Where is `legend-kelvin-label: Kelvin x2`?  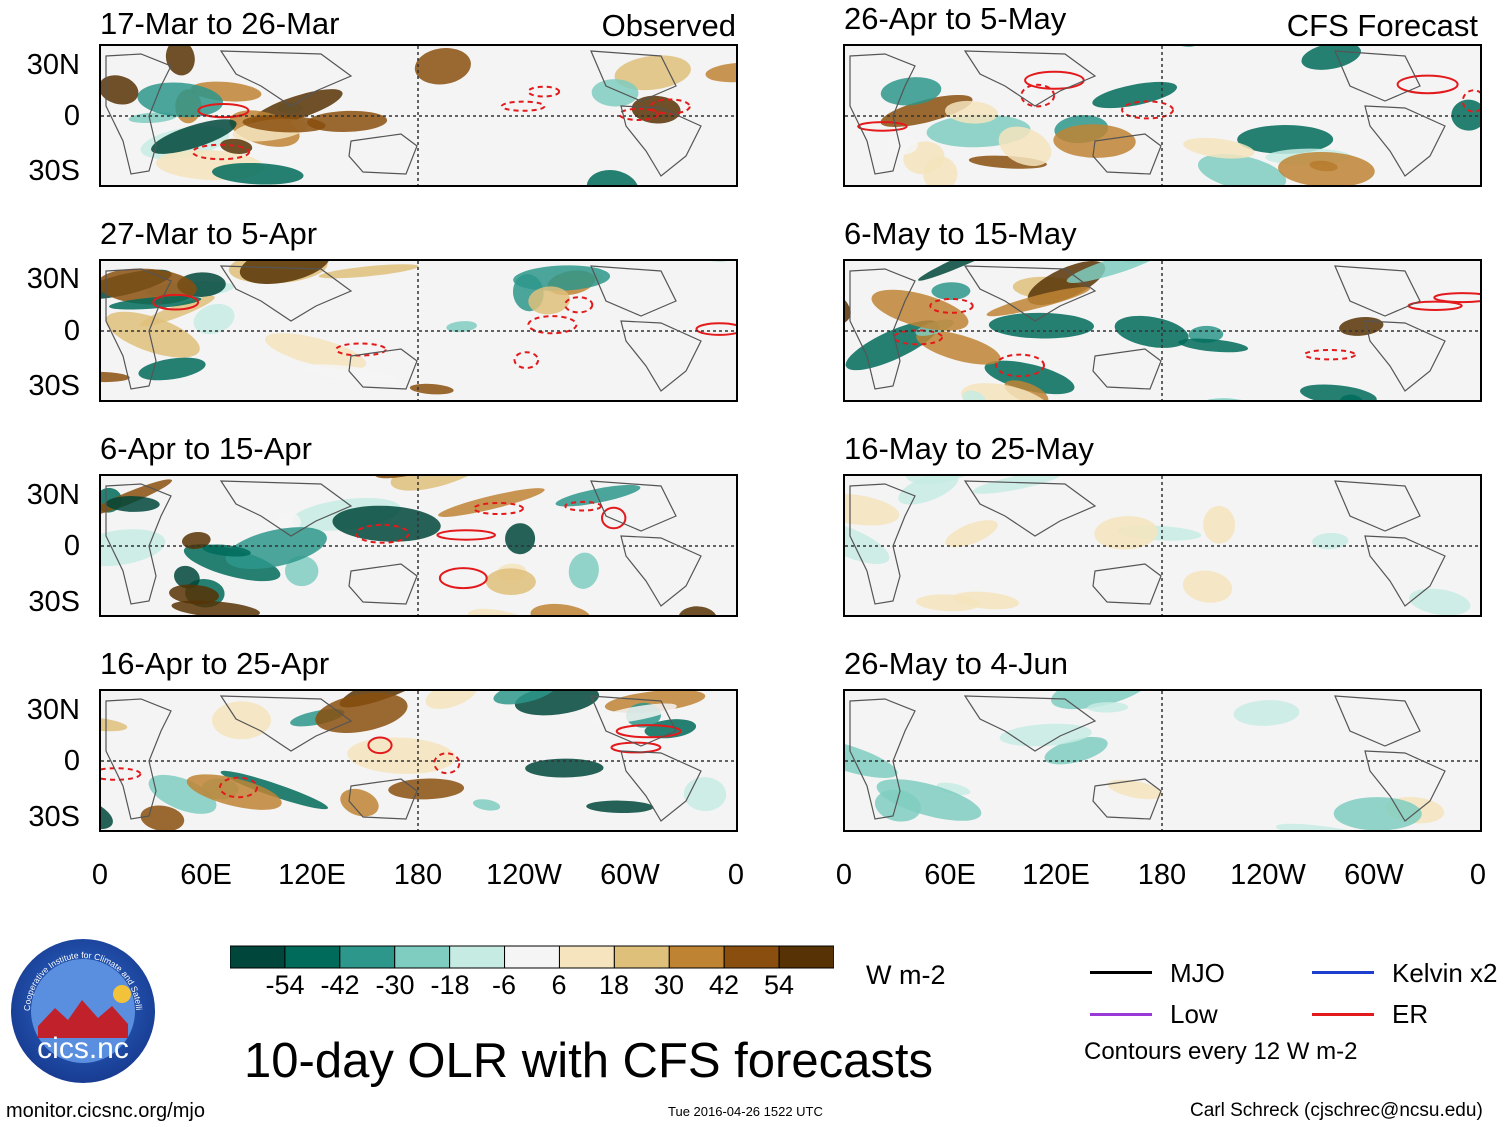 legend-kelvin-label: Kelvin x2 is located at coordinates (1445, 973).